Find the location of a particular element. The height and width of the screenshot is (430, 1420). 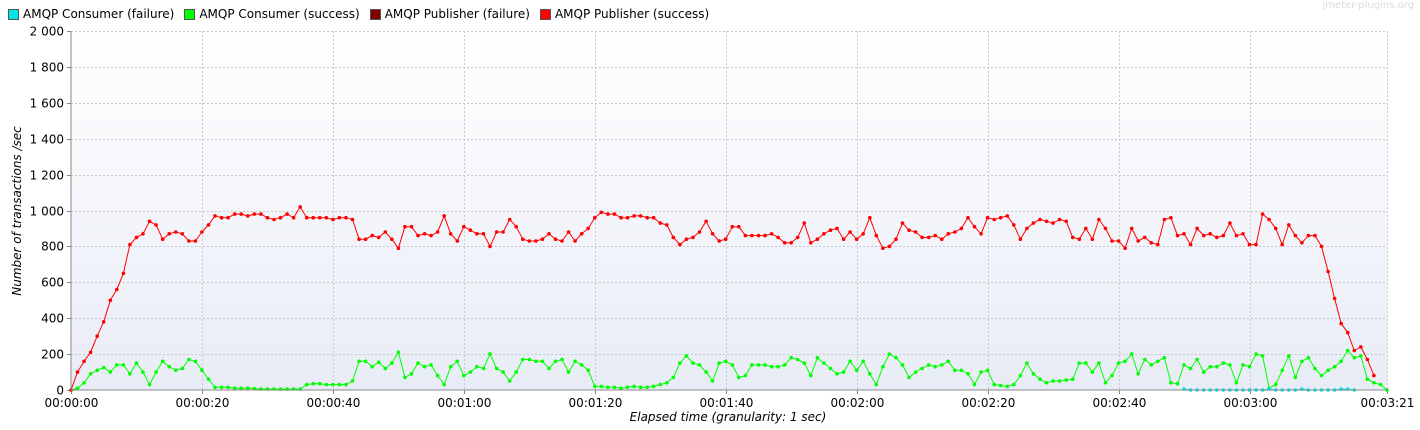

y-tick-label: 200 is located at coordinates (52, 355).